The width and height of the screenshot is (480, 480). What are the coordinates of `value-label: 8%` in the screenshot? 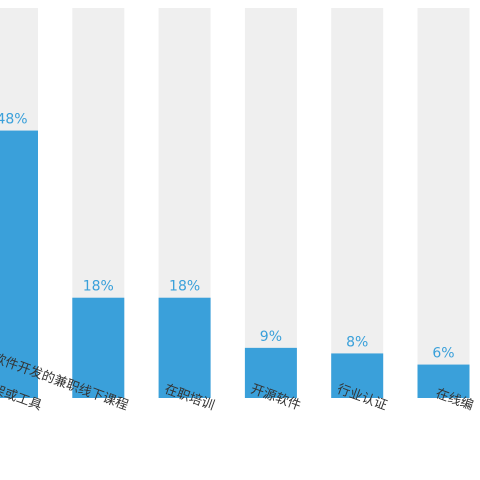 It's located at (357, 342).